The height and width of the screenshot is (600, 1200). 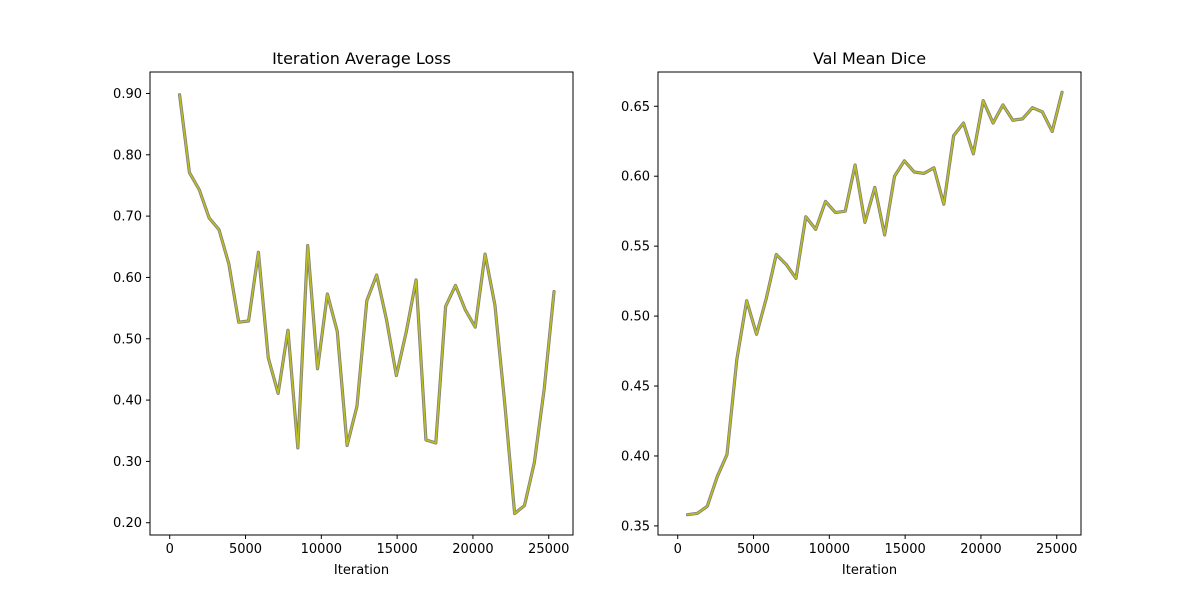 What do you see at coordinates (635, 526) in the screenshot?
I see `dice-y-tick-label: 0.35` at bounding box center [635, 526].